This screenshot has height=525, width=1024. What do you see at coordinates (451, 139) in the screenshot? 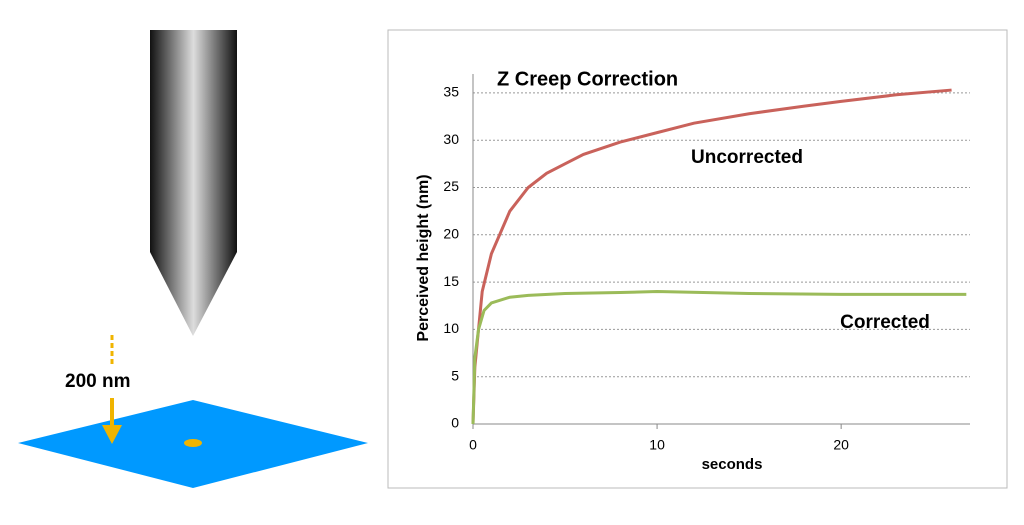
I see `y-tick-label: 30` at bounding box center [451, 139].